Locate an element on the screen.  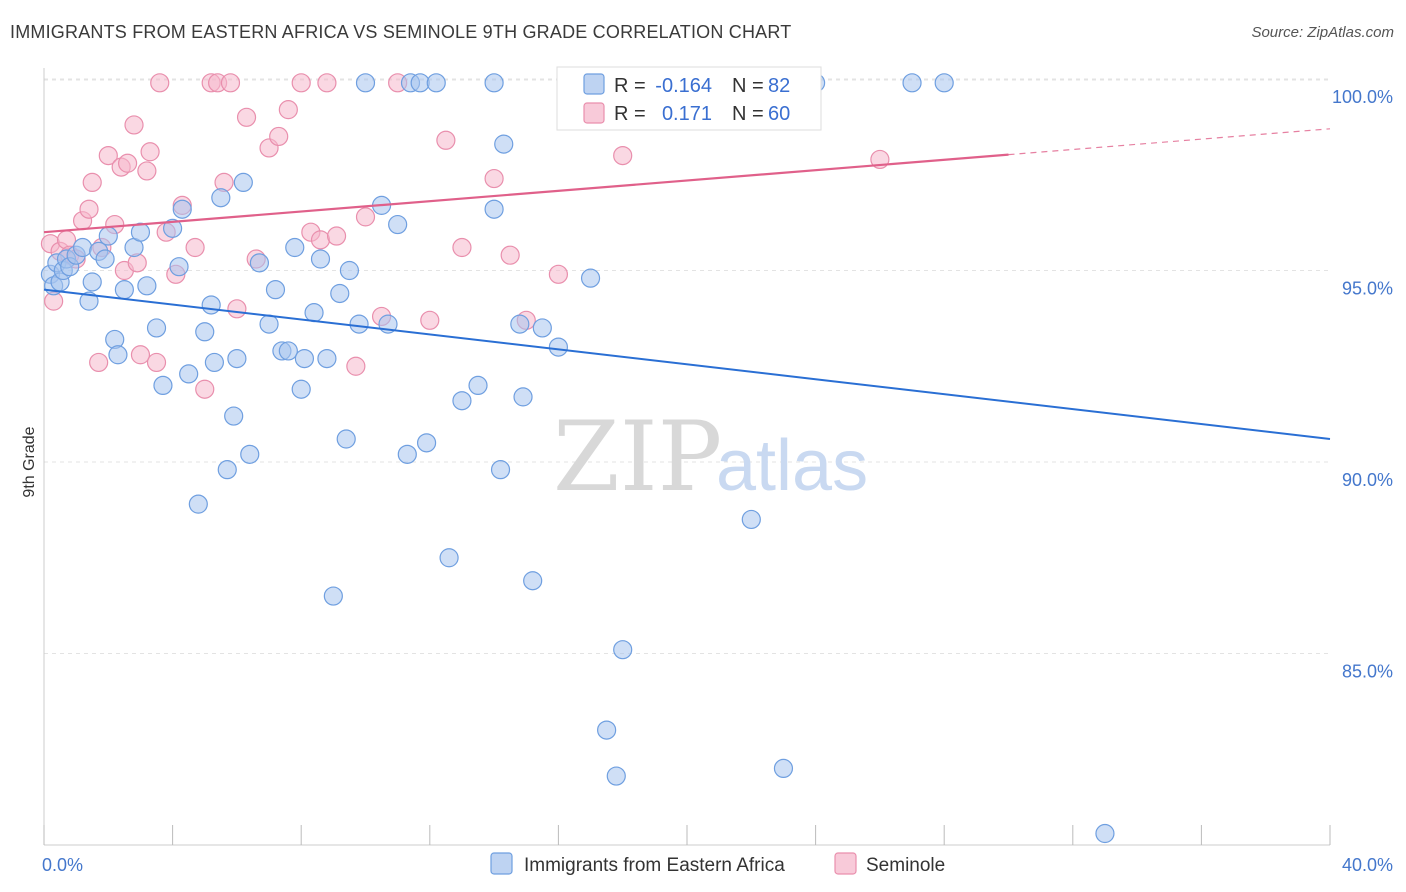
source-credit: Source: ZipAtlas.com is located at coordinates (1322, 32).